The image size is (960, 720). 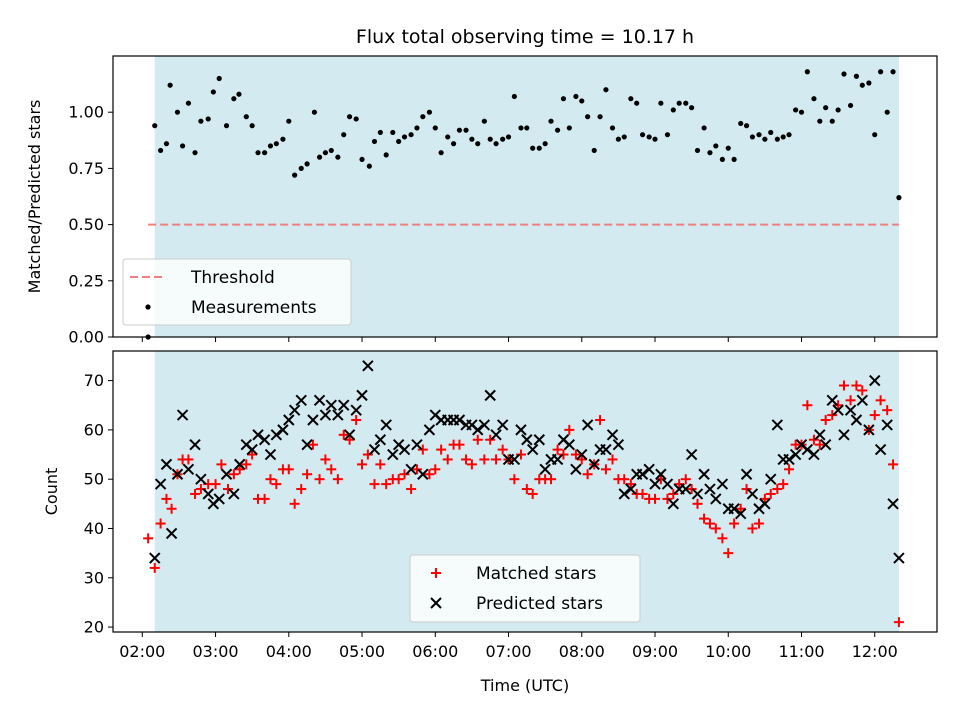 I want to click on time-x-tick-label: 12:00, so click(x=875, y=651).